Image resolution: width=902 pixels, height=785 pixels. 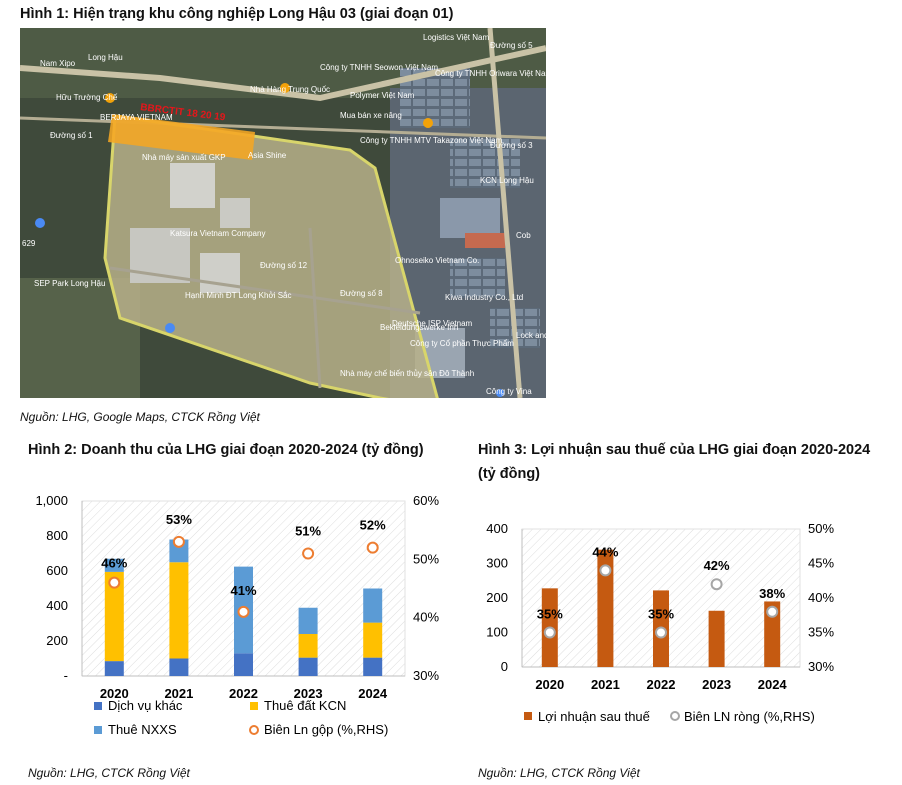 I want to click on map-label: Hạnh Minh ĐT Long Khởi Sắc, so click(x=238, y=295).